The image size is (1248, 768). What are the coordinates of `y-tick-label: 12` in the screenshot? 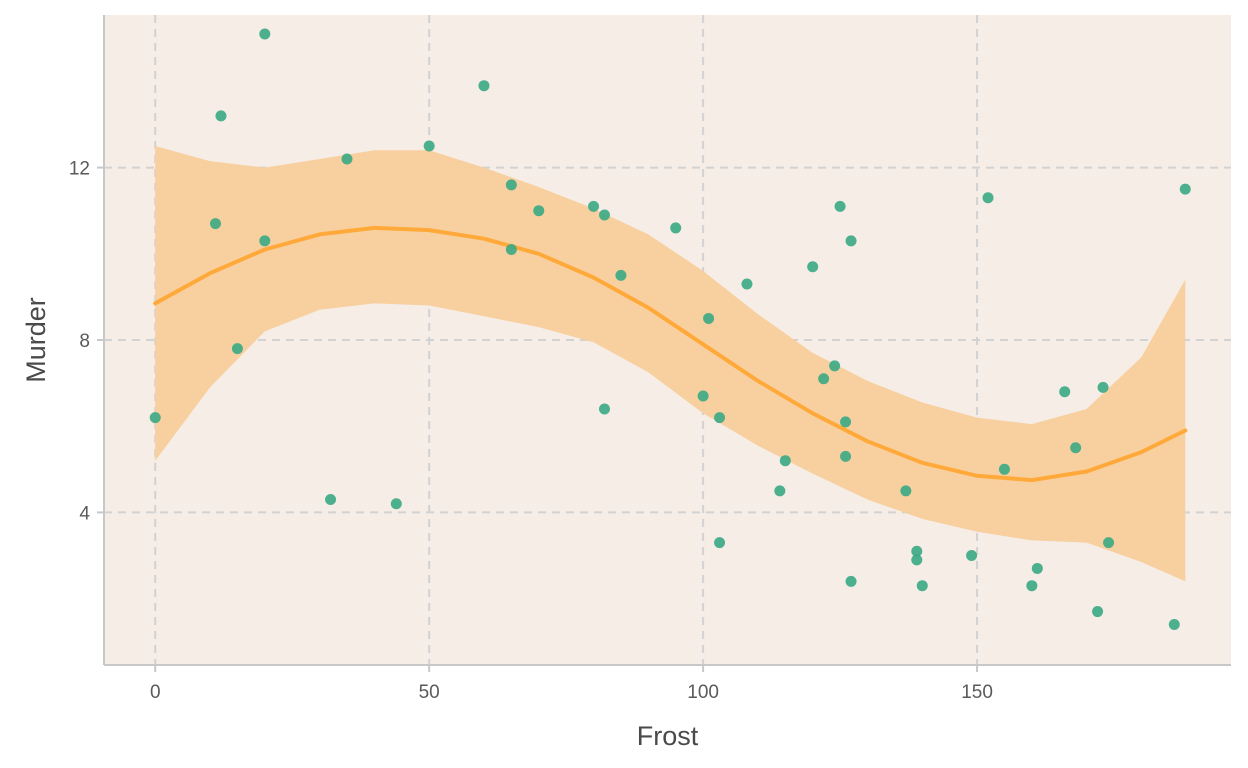 It's located at (79, 169).